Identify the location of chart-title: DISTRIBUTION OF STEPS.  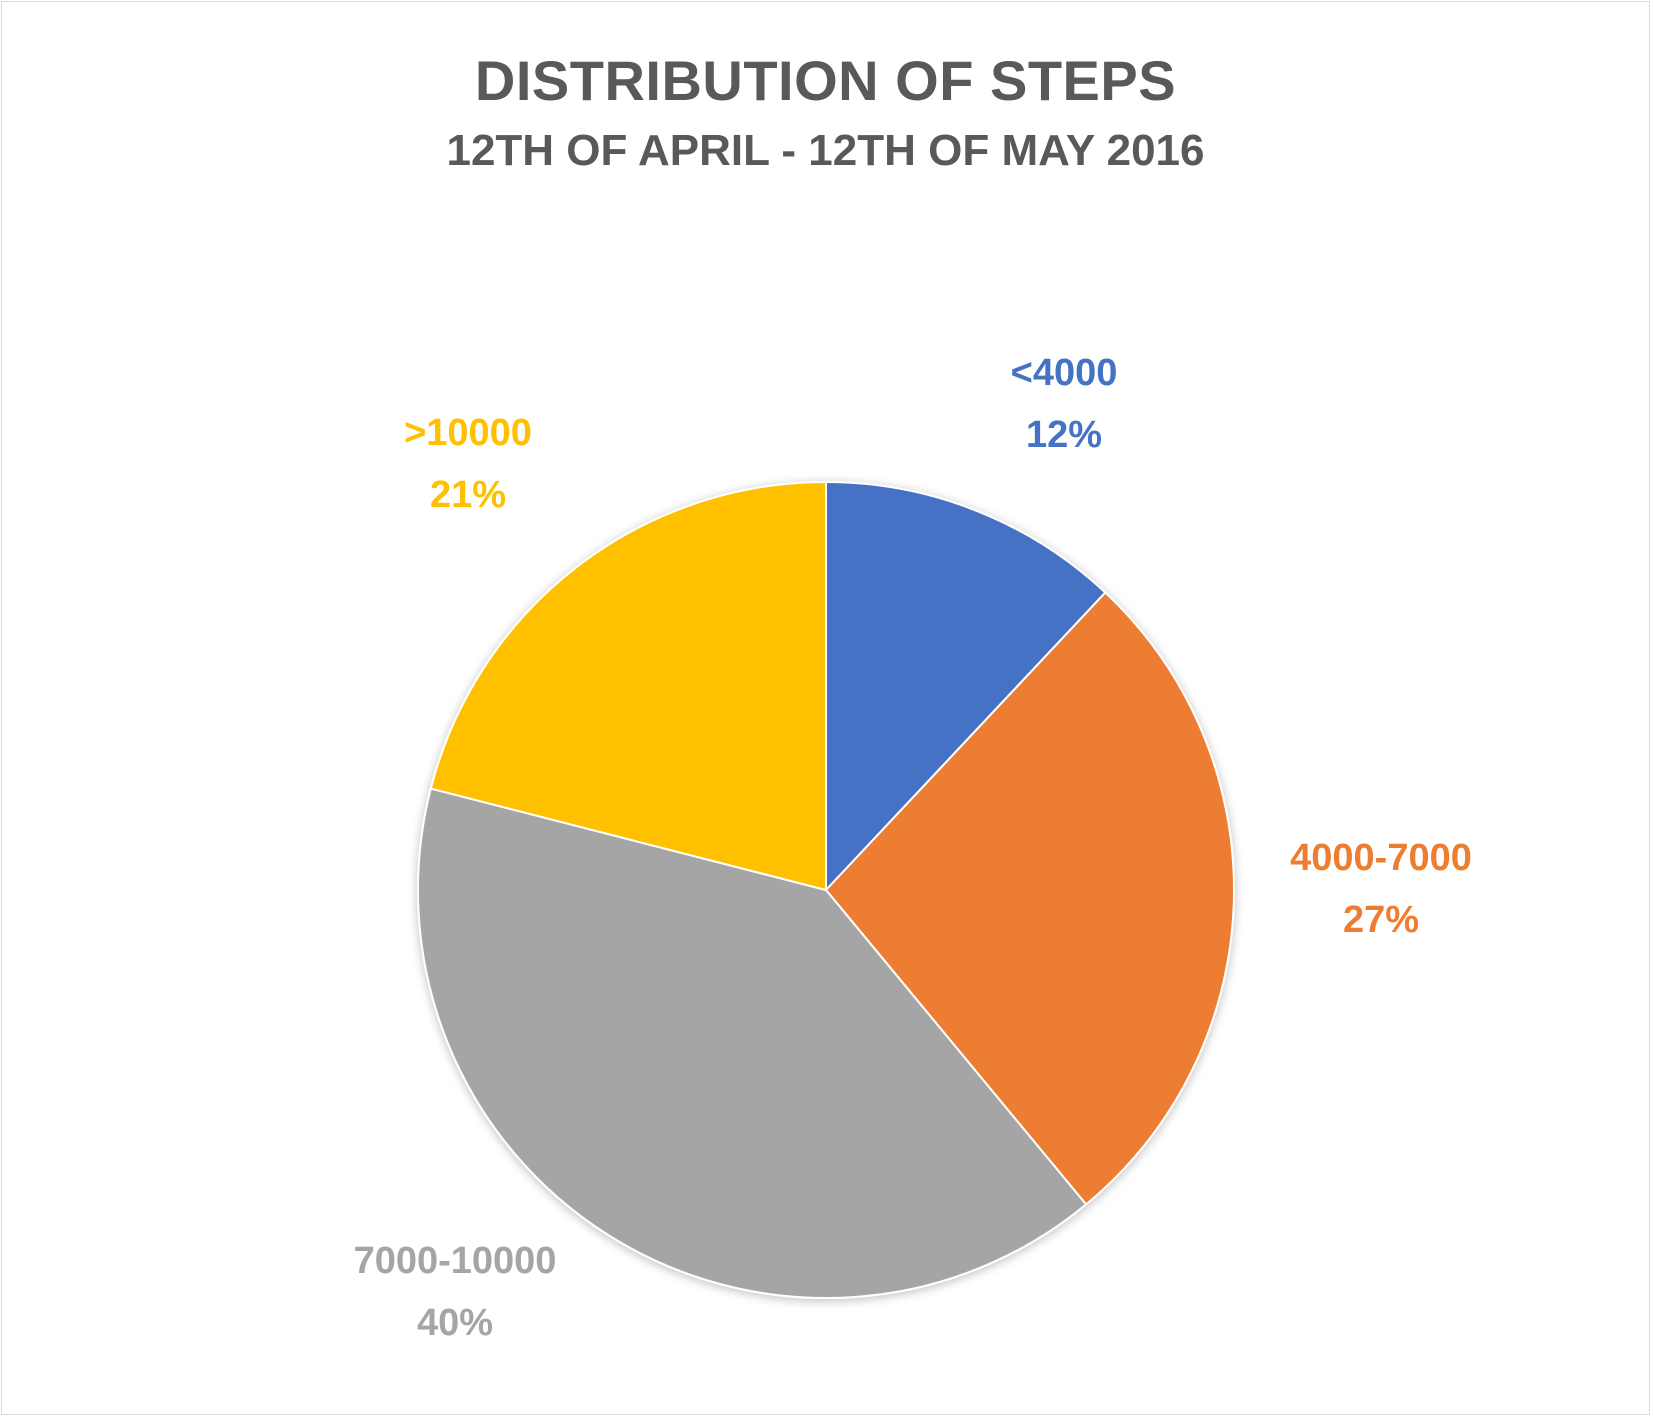
(825, 80).